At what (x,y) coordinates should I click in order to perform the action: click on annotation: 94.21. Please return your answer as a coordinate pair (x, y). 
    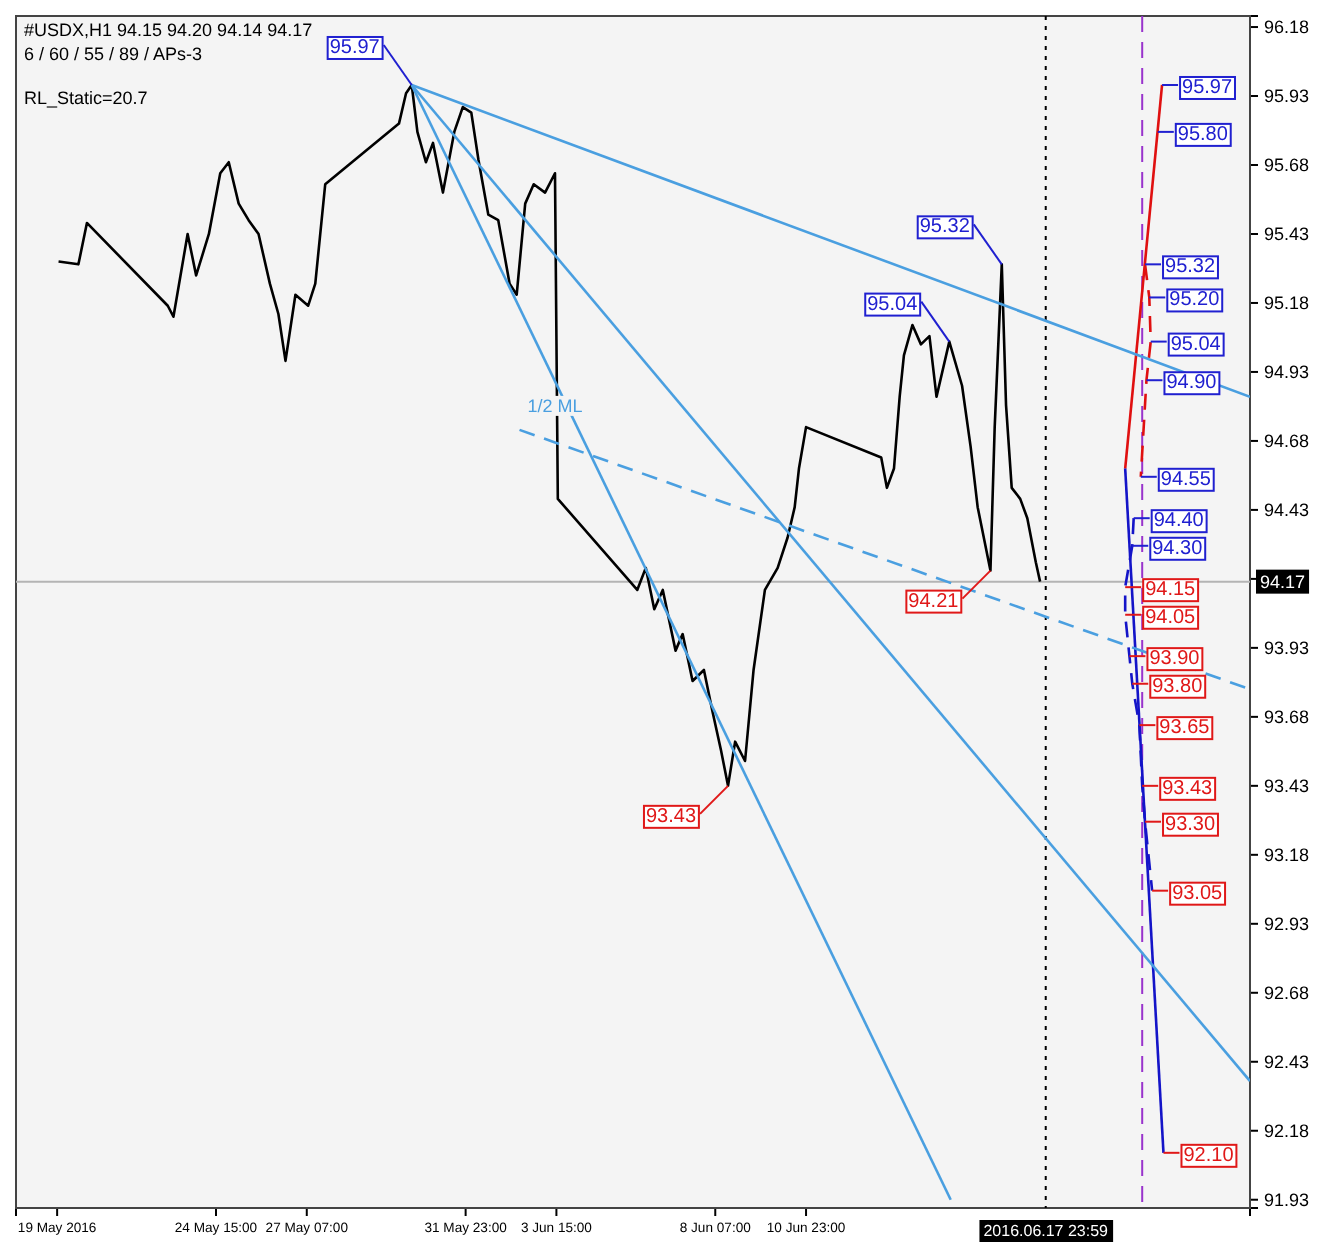
    Looking at the image, I should click on (934, 601).